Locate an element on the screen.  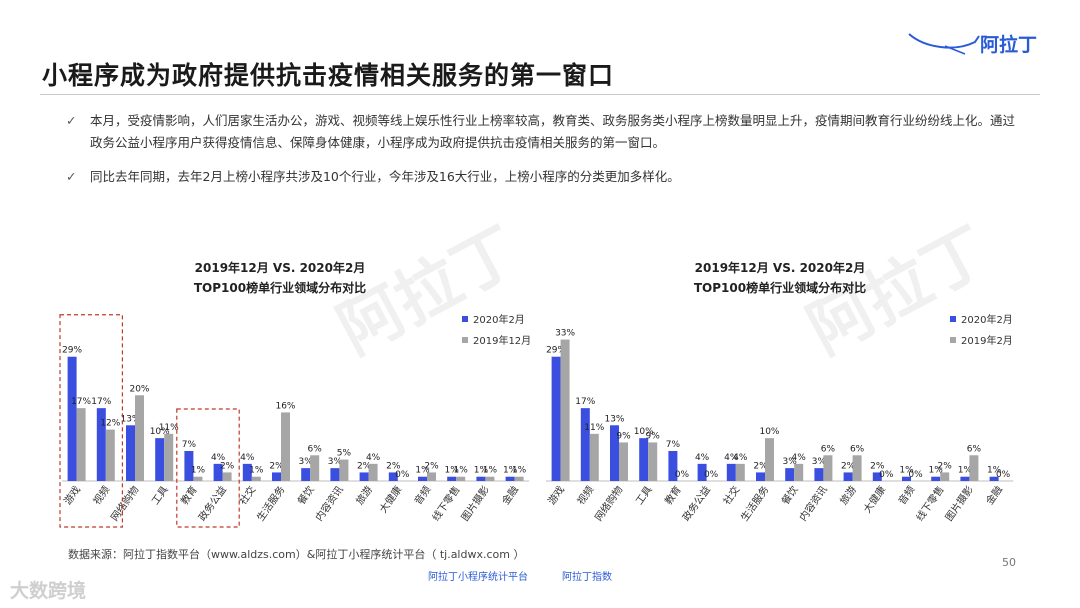
data-label: 12% is located at coordinates (110, 424).